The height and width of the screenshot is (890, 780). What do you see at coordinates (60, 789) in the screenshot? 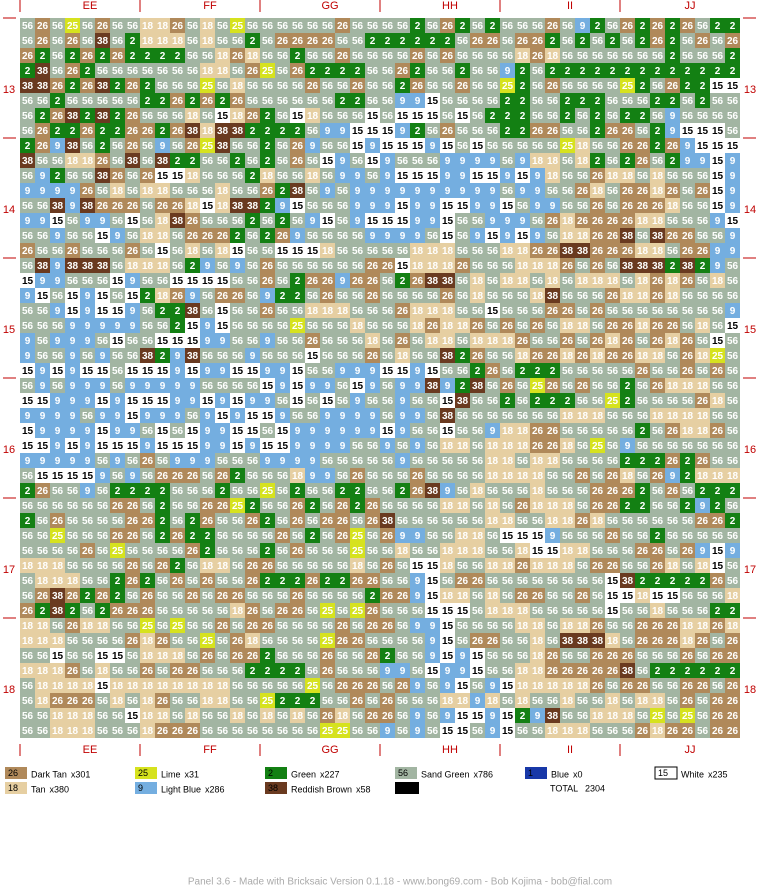
I see `legend-count: x380` at bounding box center [60, 789].